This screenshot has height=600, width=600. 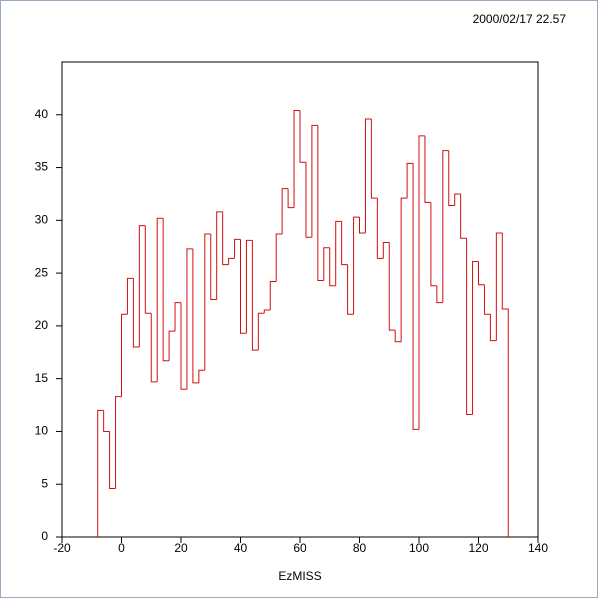 What do you see at coordinates (121, 548) in the screenshot?
I see `x-tick-label: 0` at bounding box center [121, 548].